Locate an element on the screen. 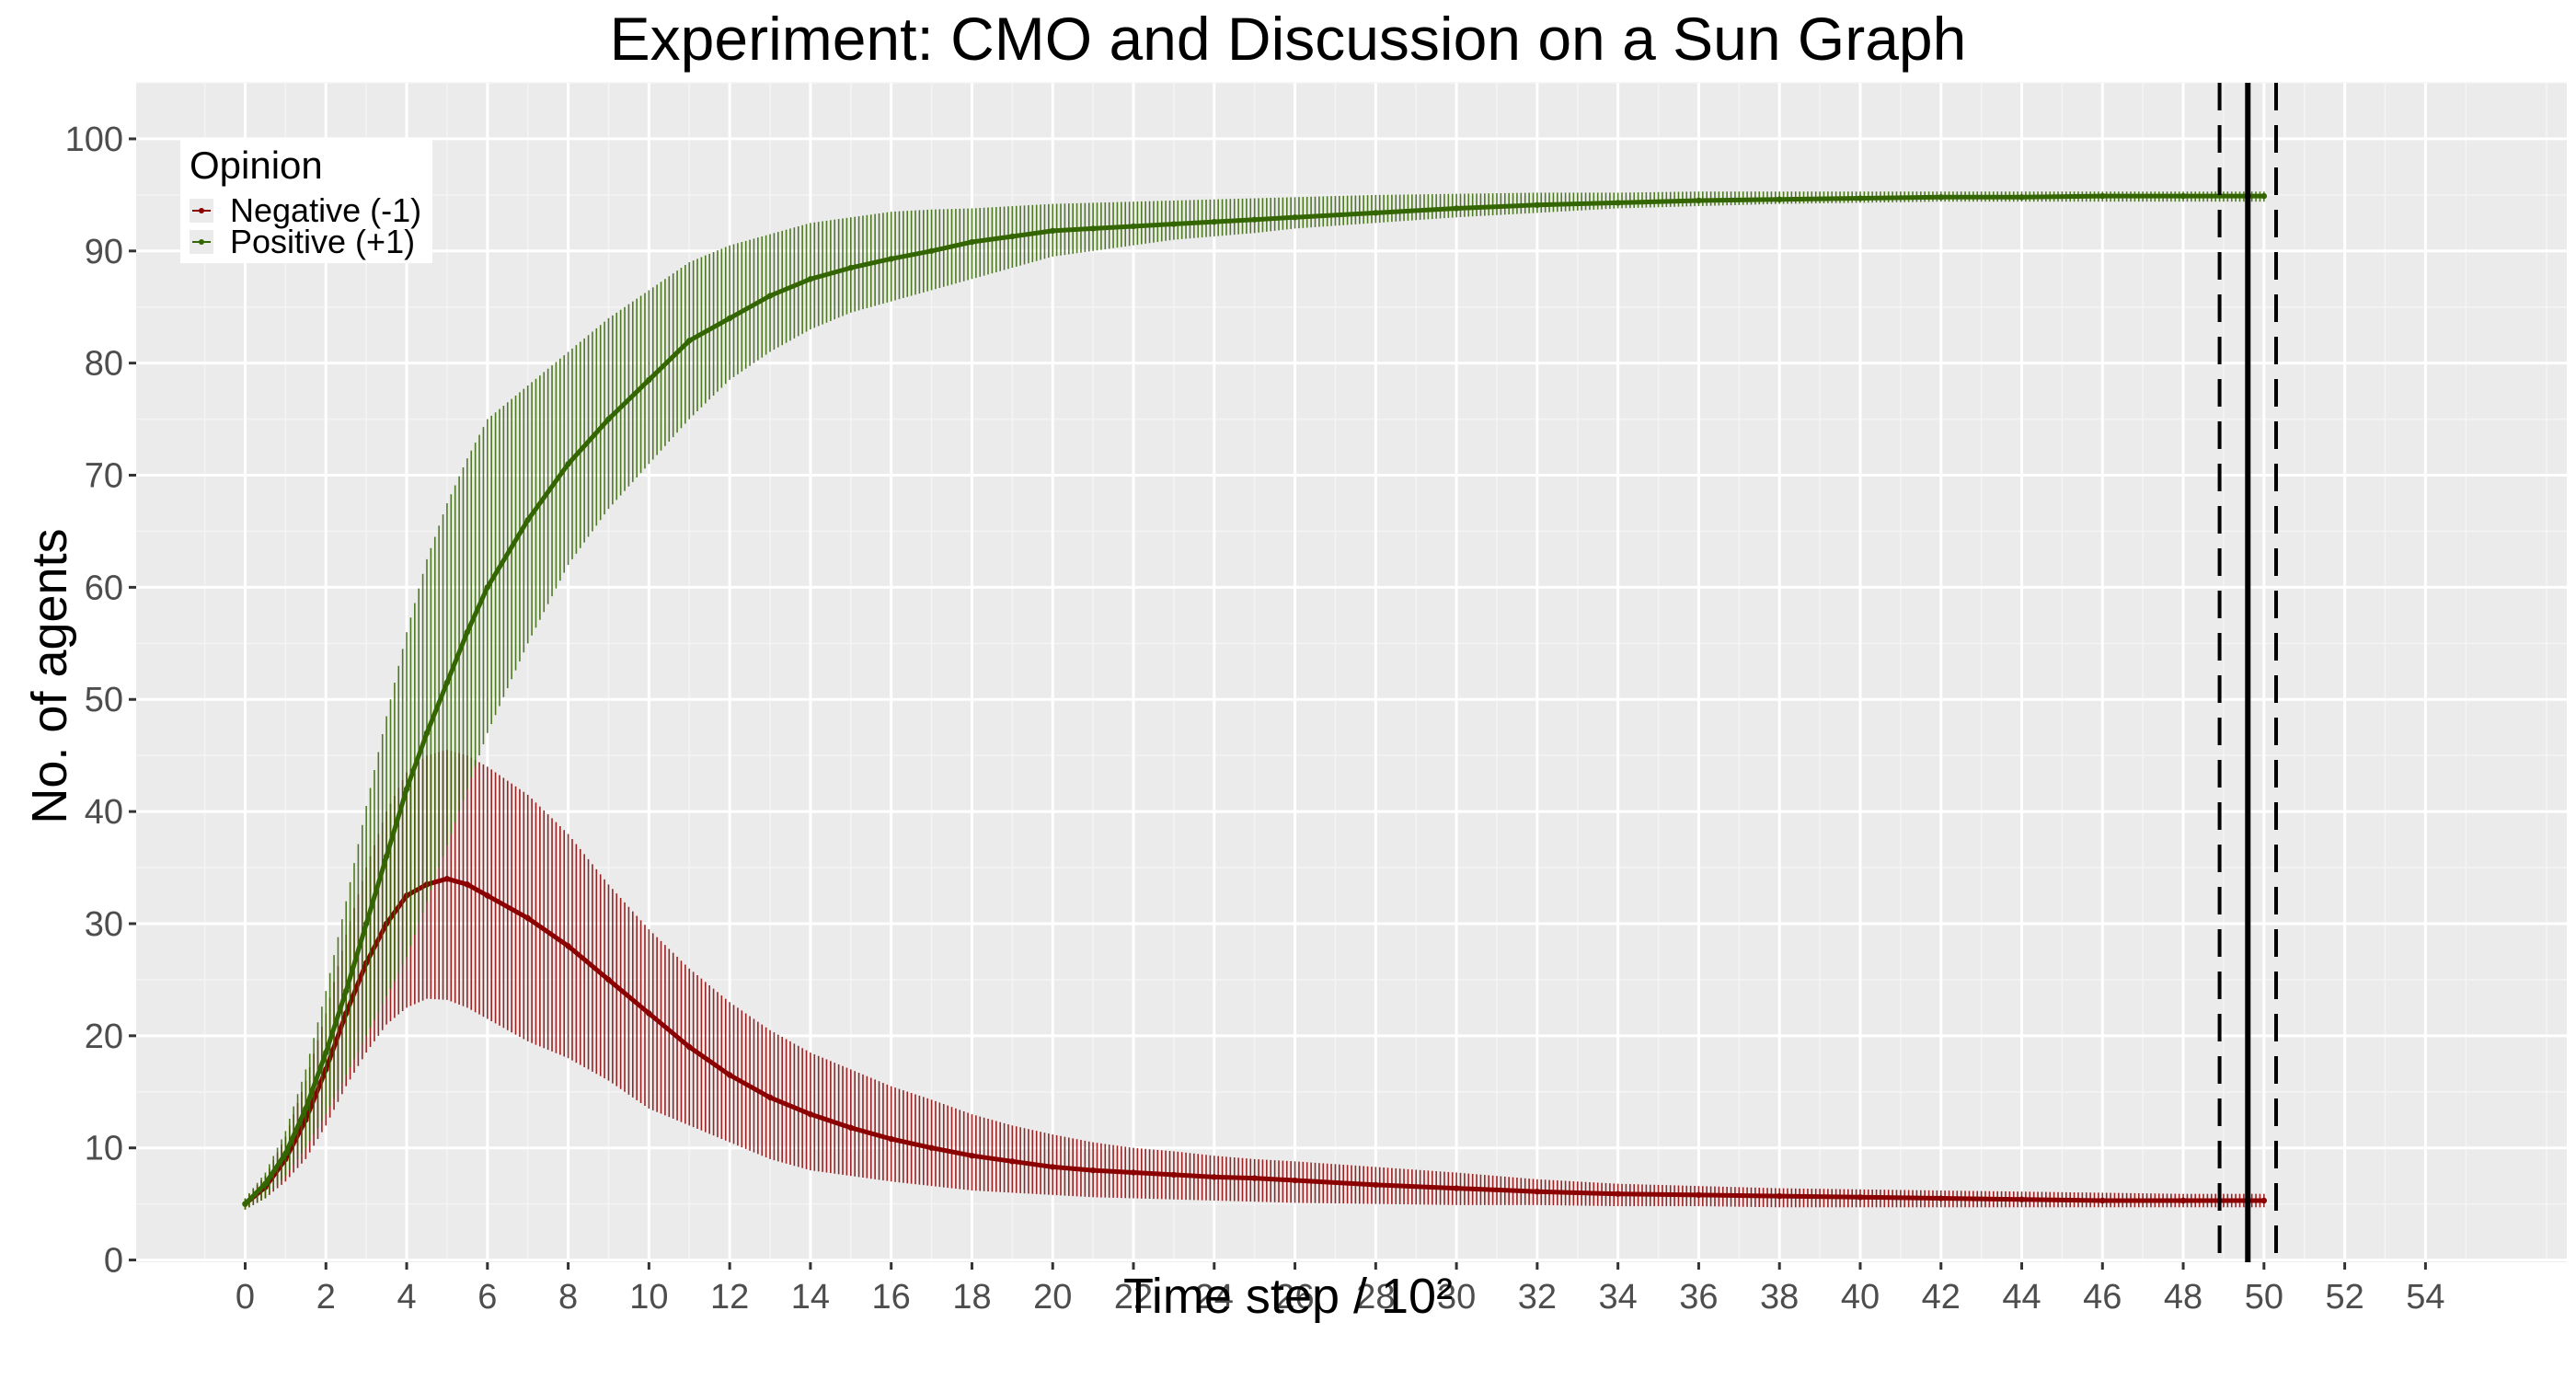  y-tick-label: 40 is located at coordinates (104, 812).